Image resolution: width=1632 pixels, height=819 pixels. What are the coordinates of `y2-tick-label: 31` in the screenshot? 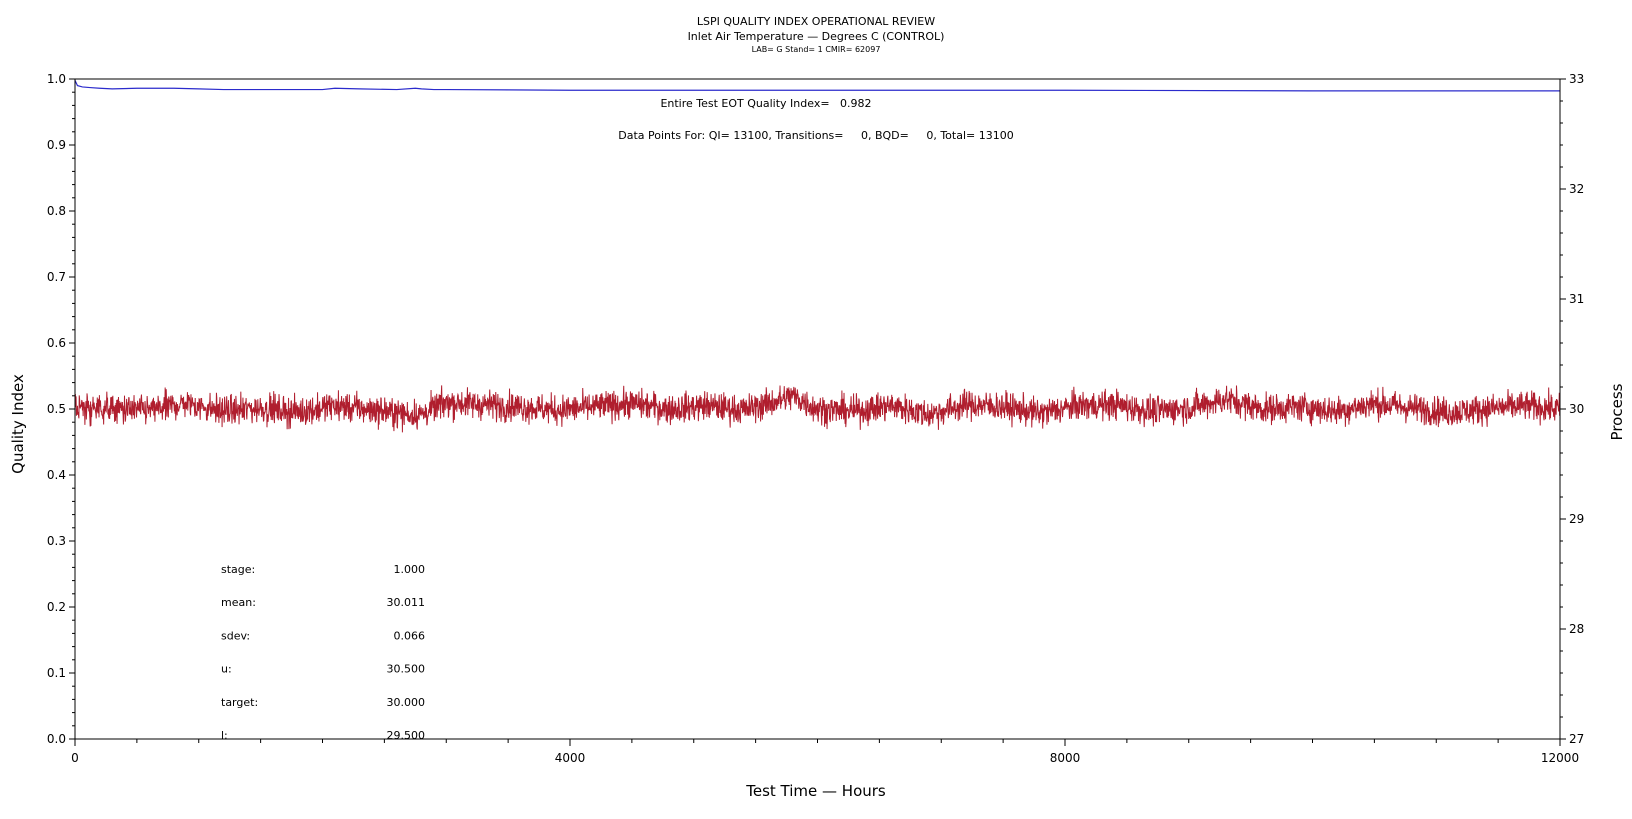 It's located at (1576, 299).